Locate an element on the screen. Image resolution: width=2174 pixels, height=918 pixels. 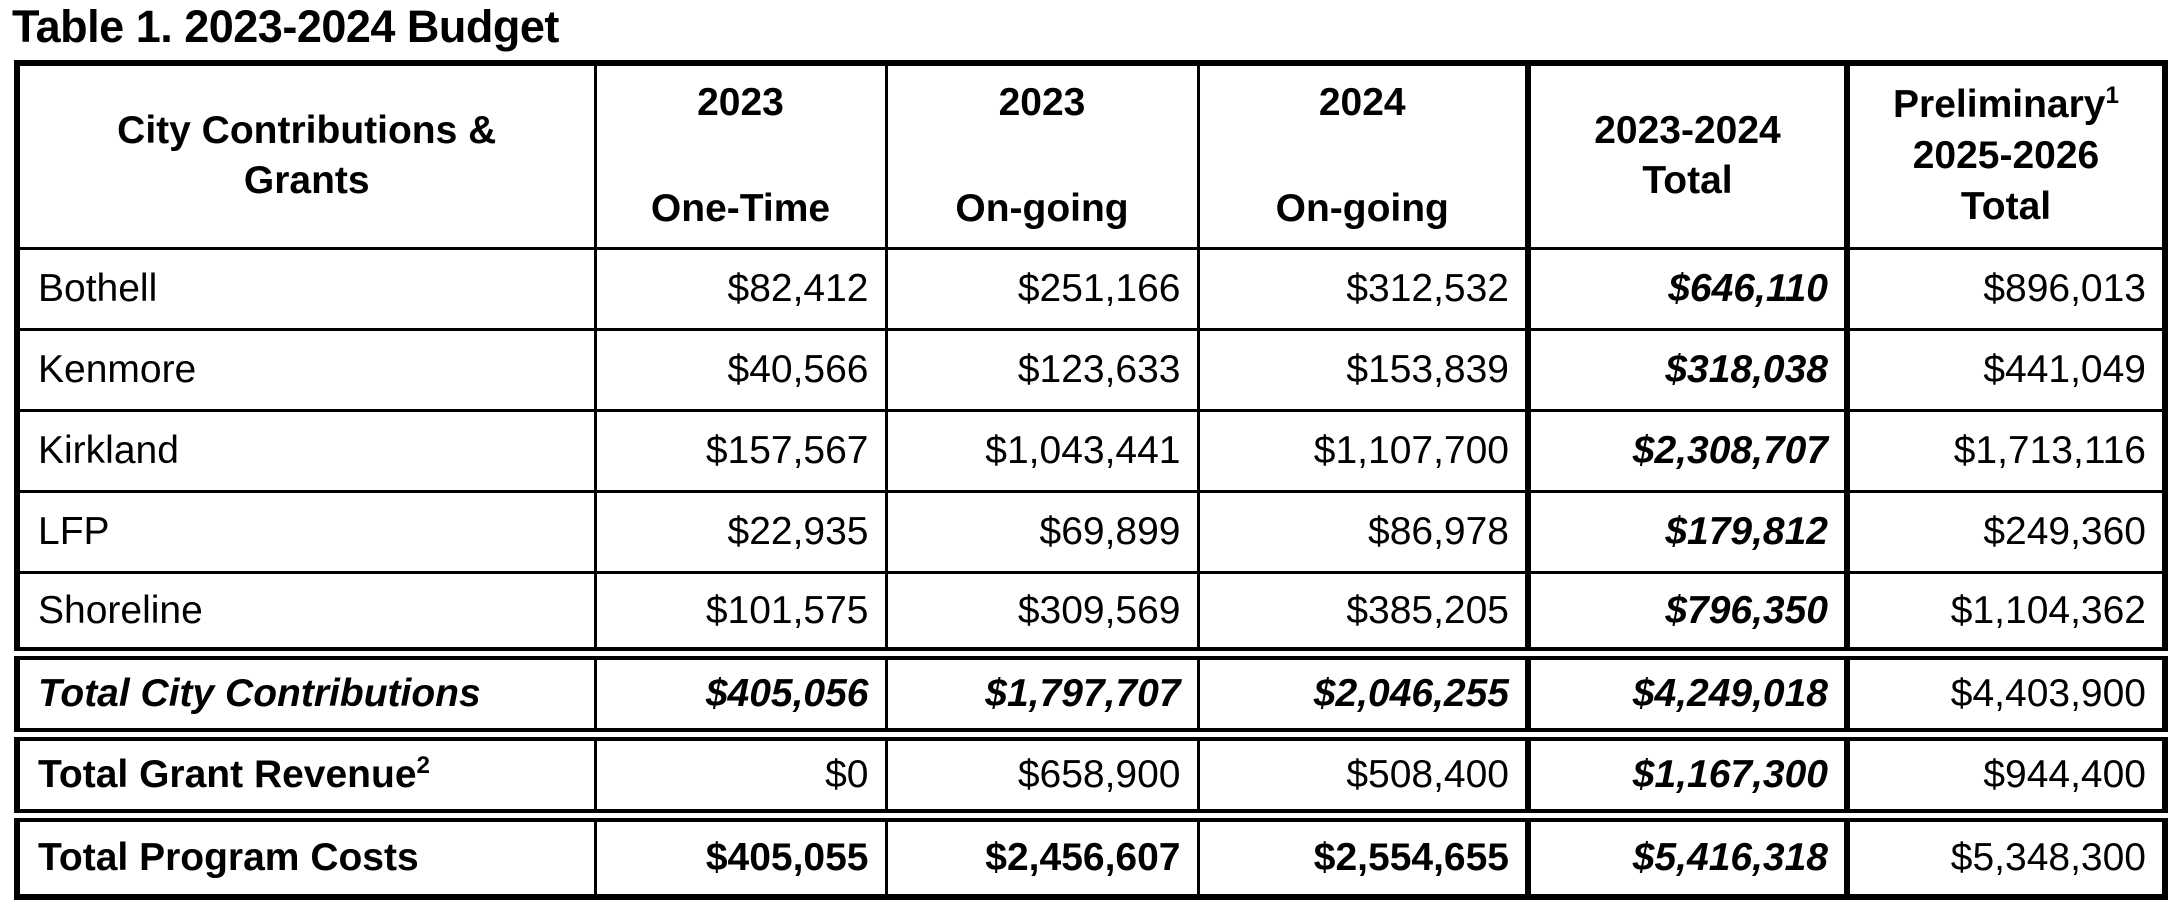
footnote-marker-1: 1 is located at coordinates (2112, 96).